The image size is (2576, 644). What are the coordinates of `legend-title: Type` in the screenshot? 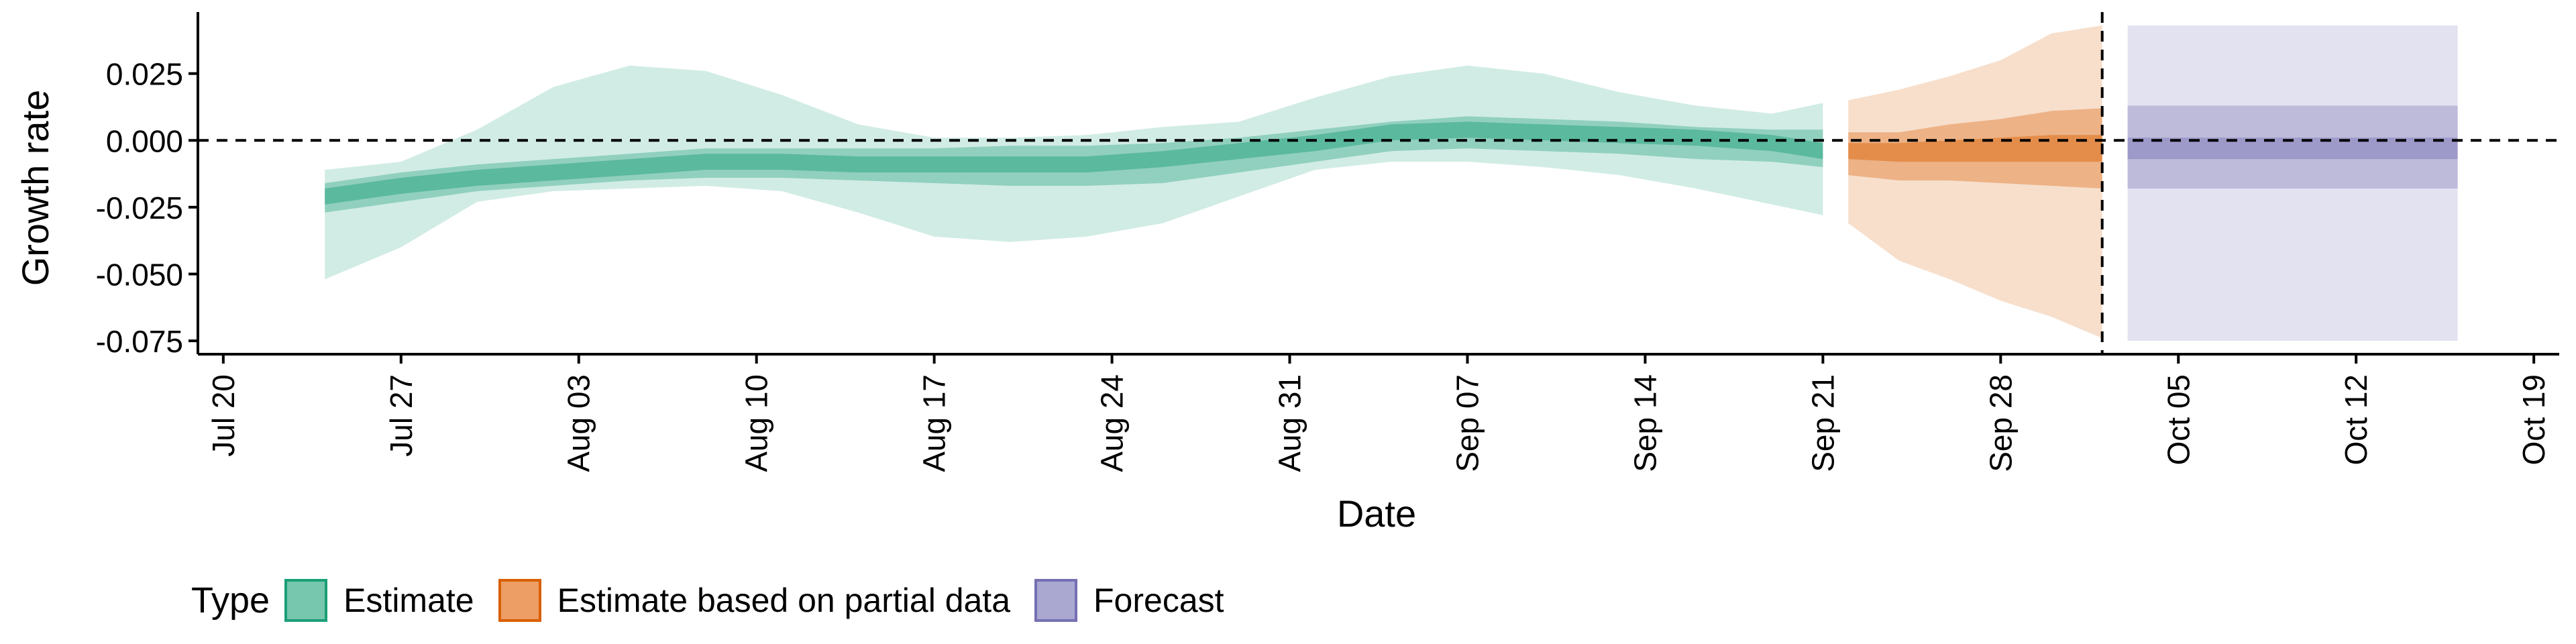 It's located at (230, 600).